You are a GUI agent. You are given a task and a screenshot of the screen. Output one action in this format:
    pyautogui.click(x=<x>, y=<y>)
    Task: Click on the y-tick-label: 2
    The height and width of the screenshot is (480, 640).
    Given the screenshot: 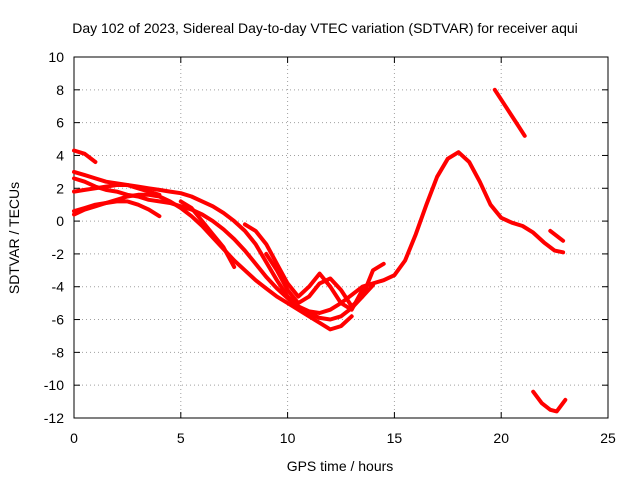 What is the action you would take?
    pyautogui.click(x=60, y=188)
    